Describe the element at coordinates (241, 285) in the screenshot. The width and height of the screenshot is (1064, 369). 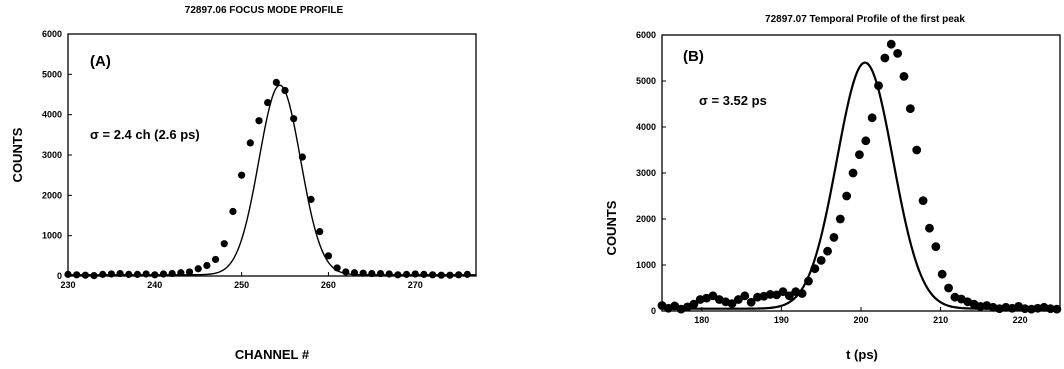
I see `x-tick-label: 250` at that location.